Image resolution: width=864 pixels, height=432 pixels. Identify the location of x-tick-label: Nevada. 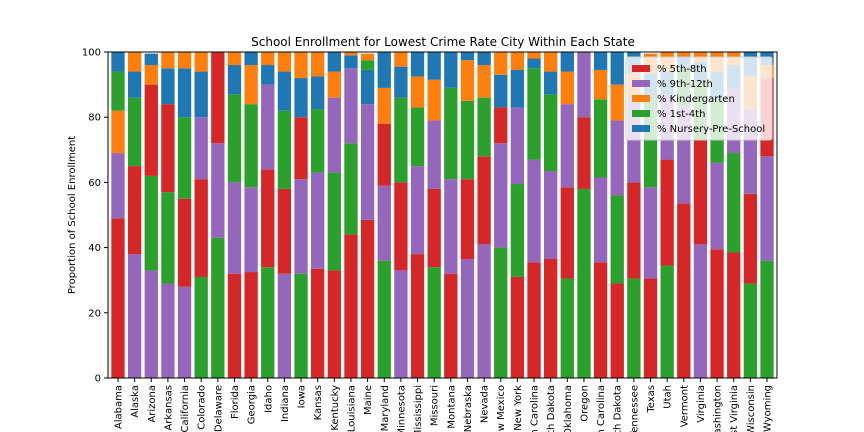
(485, 404).